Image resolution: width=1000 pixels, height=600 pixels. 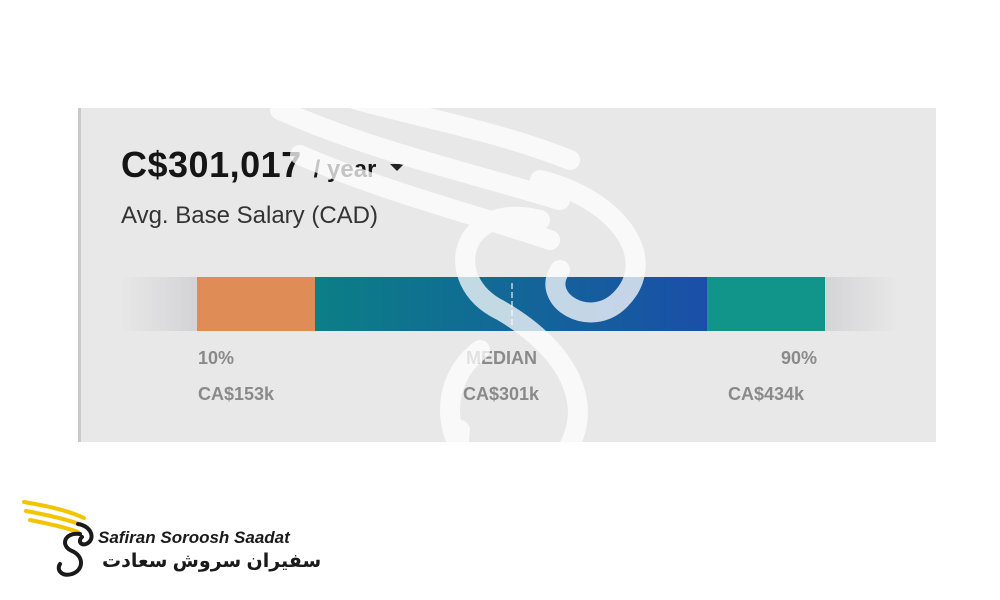 What do you see at coordinates (345, 169) in the screenshot?
I see `salary-period: / year` at bounding box center [345, 169].